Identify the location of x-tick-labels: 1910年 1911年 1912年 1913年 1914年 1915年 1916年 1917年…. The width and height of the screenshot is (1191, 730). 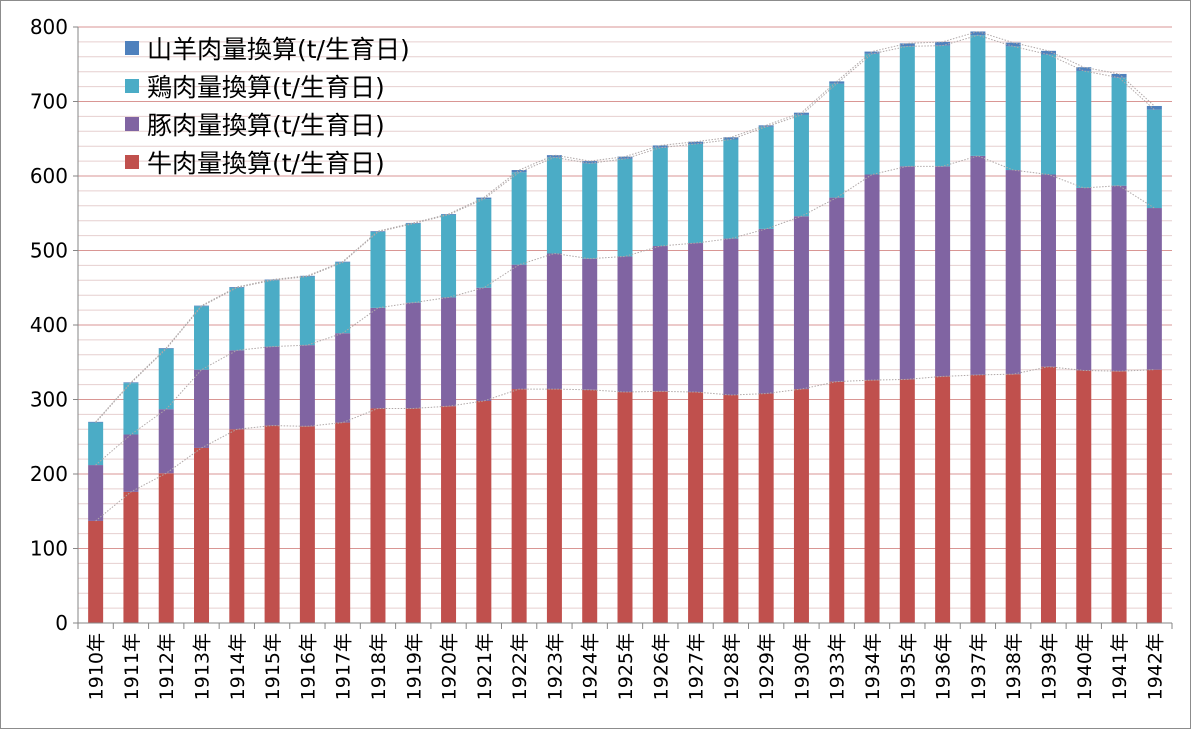
(626, 666).